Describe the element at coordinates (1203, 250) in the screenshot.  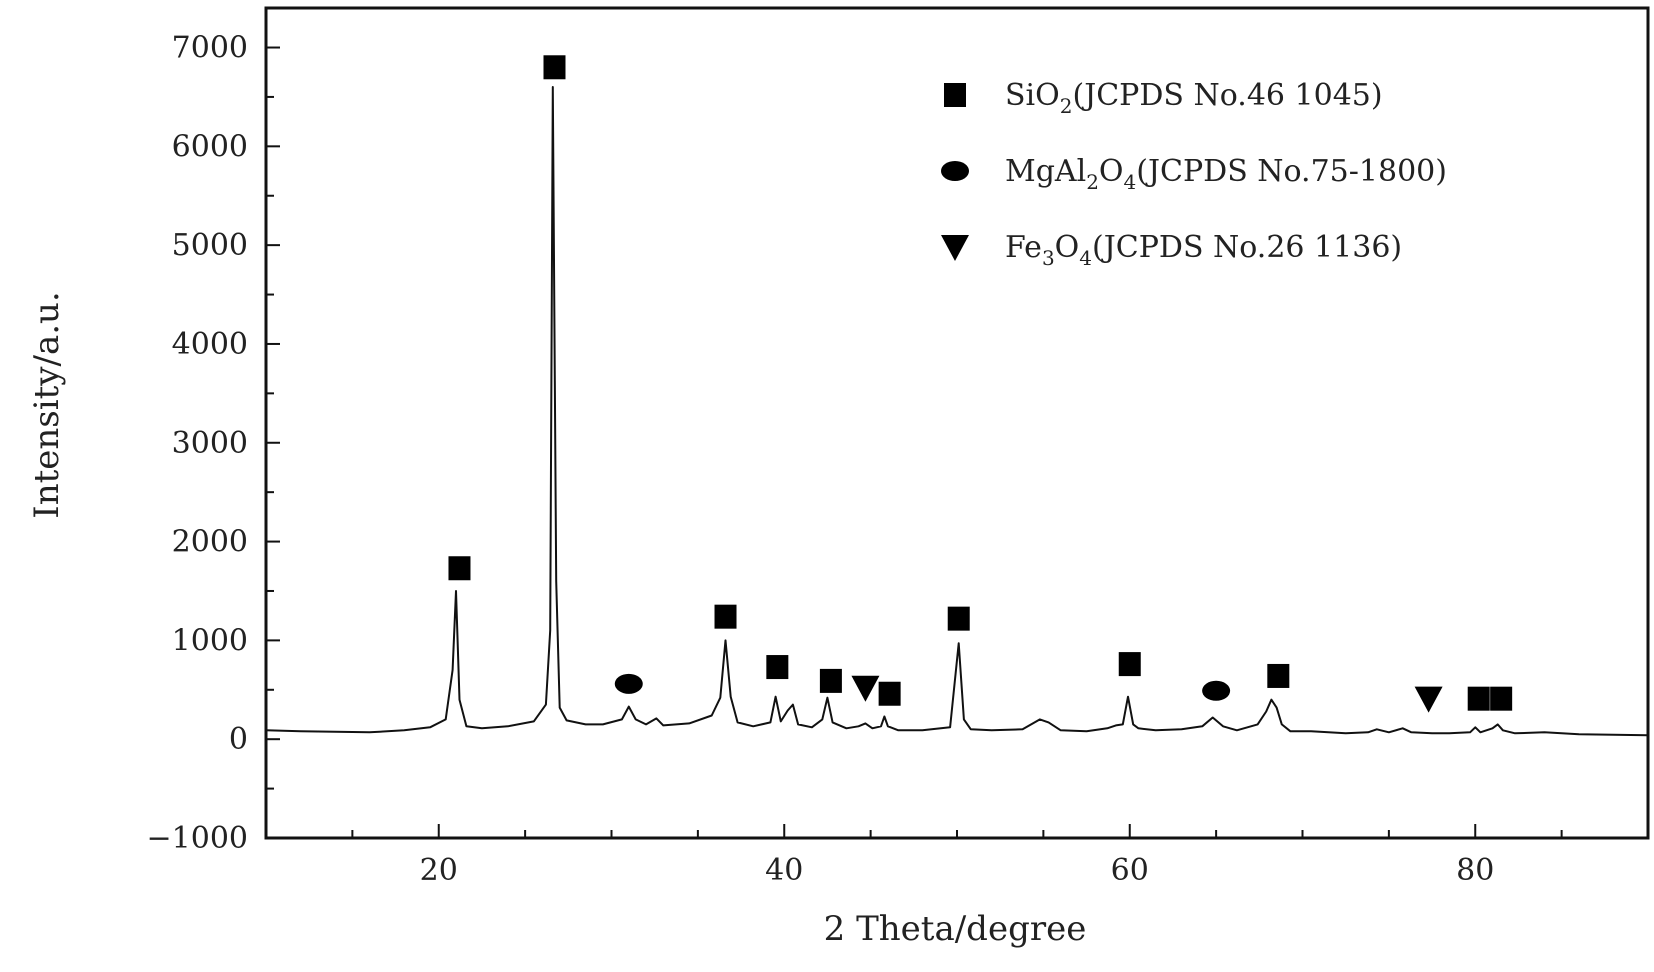
I see `legend-entry-3: Fe3O4(JCPDS No.26 1136)` at that location.